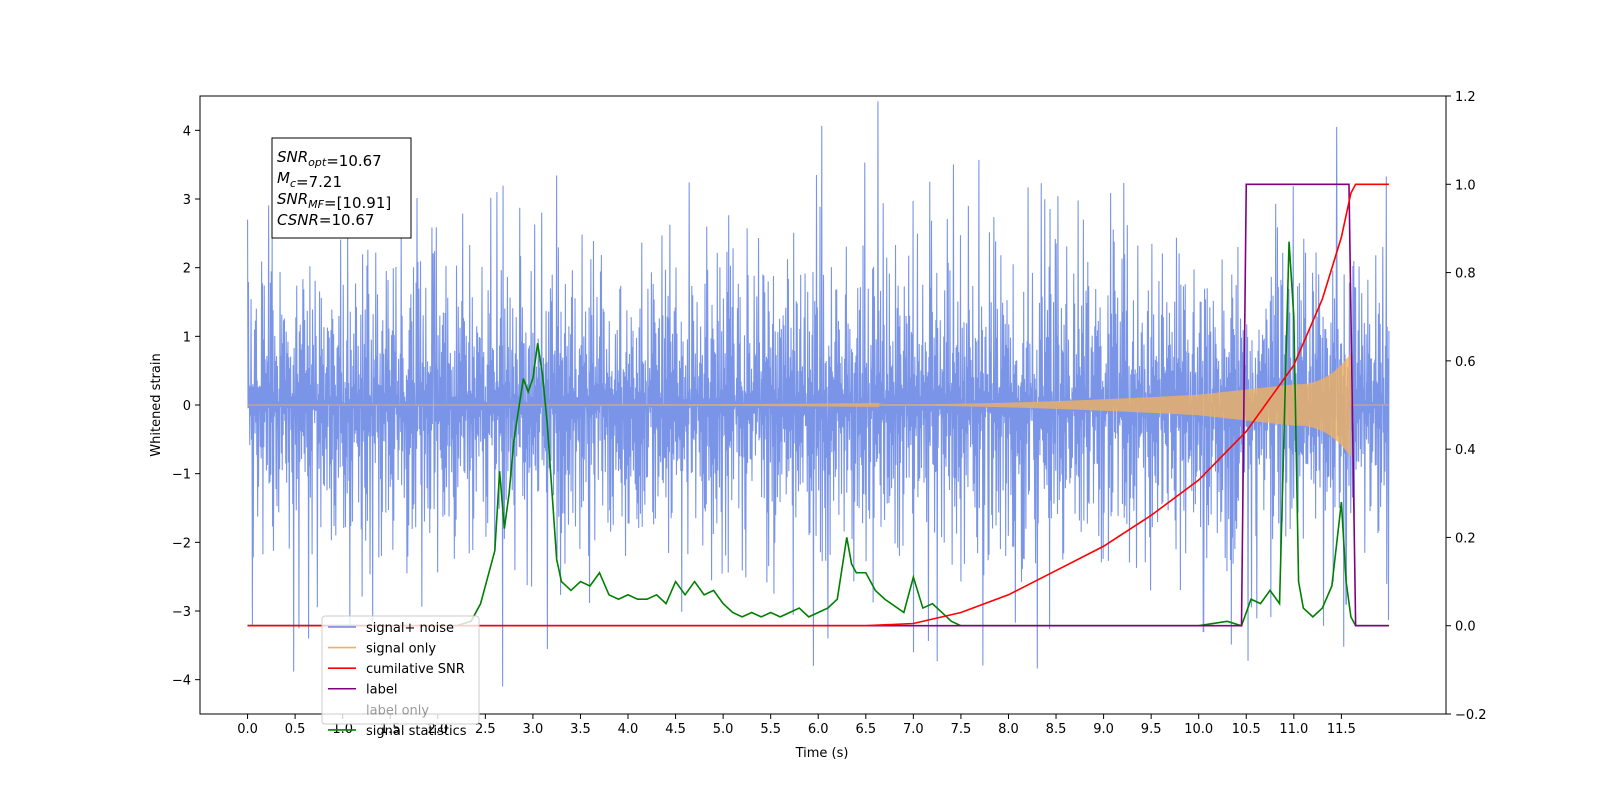  Describe the element at coordinates (1471, 715) in the screenshot. I see `y2-tick-label: −0.2` at that location.